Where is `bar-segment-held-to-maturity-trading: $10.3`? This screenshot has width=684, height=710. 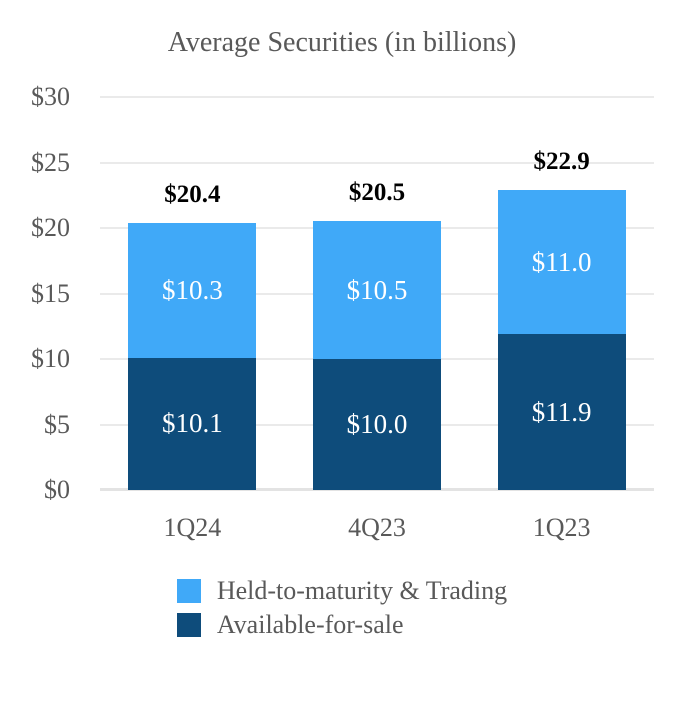
bar-segment-held-to-maturity-trading: $10.3 is located at coordinates (192, 290).